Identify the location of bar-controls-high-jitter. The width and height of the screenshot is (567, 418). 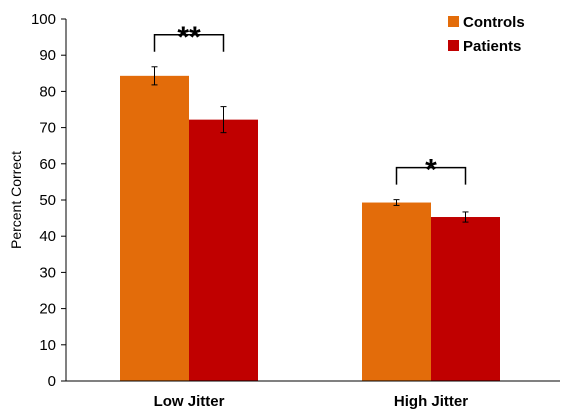
(396, 291).